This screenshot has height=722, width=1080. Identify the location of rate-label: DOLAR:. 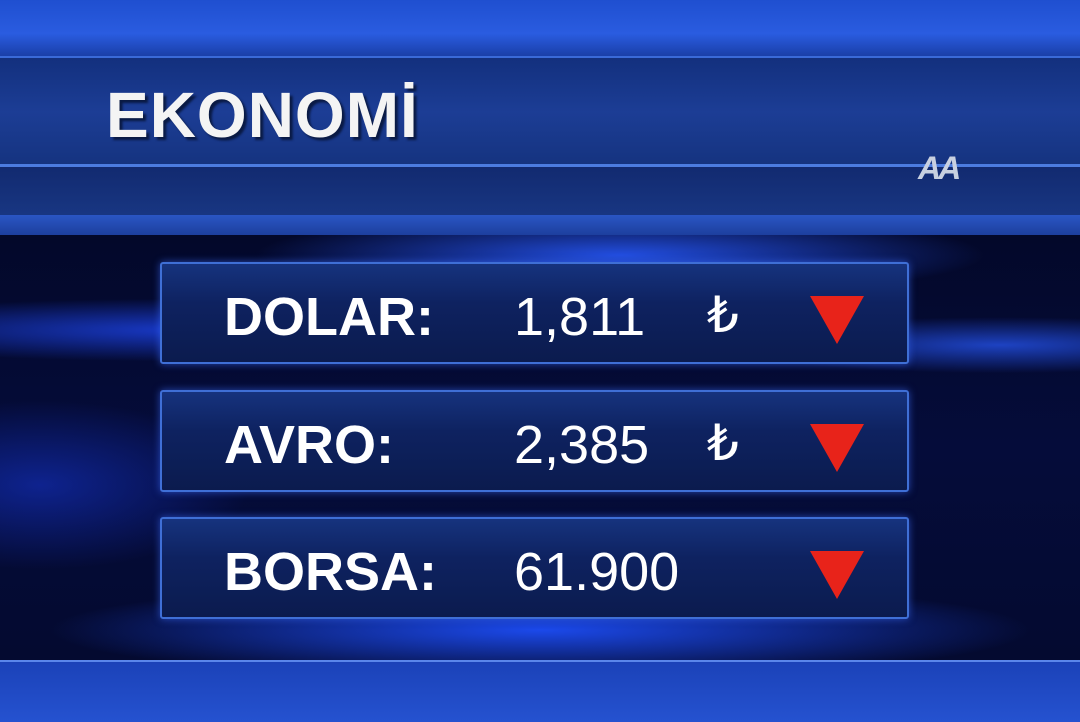
(329, 317).